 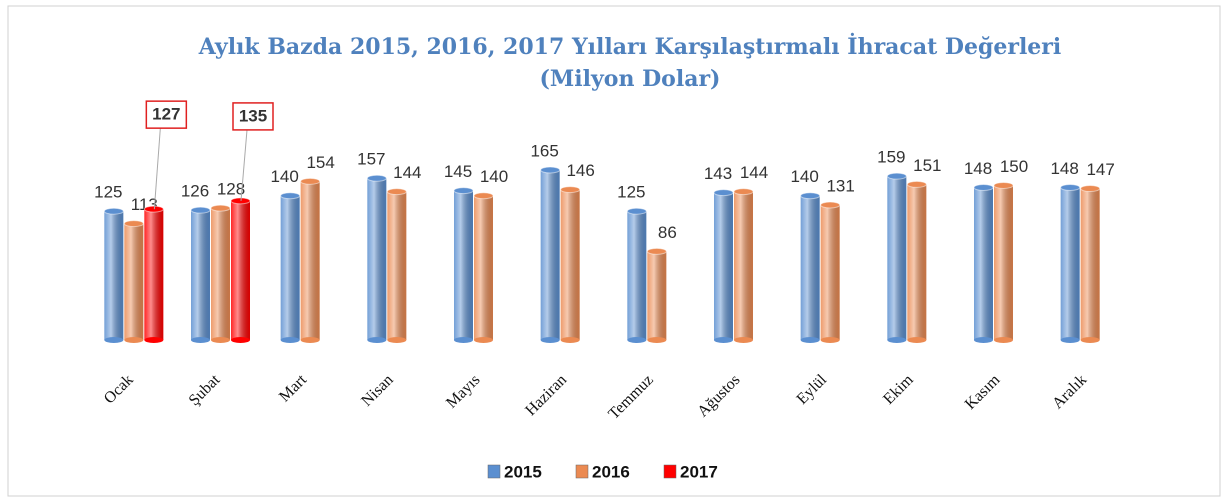 I want to click on value-label: 131, so click(x=840, y=186).